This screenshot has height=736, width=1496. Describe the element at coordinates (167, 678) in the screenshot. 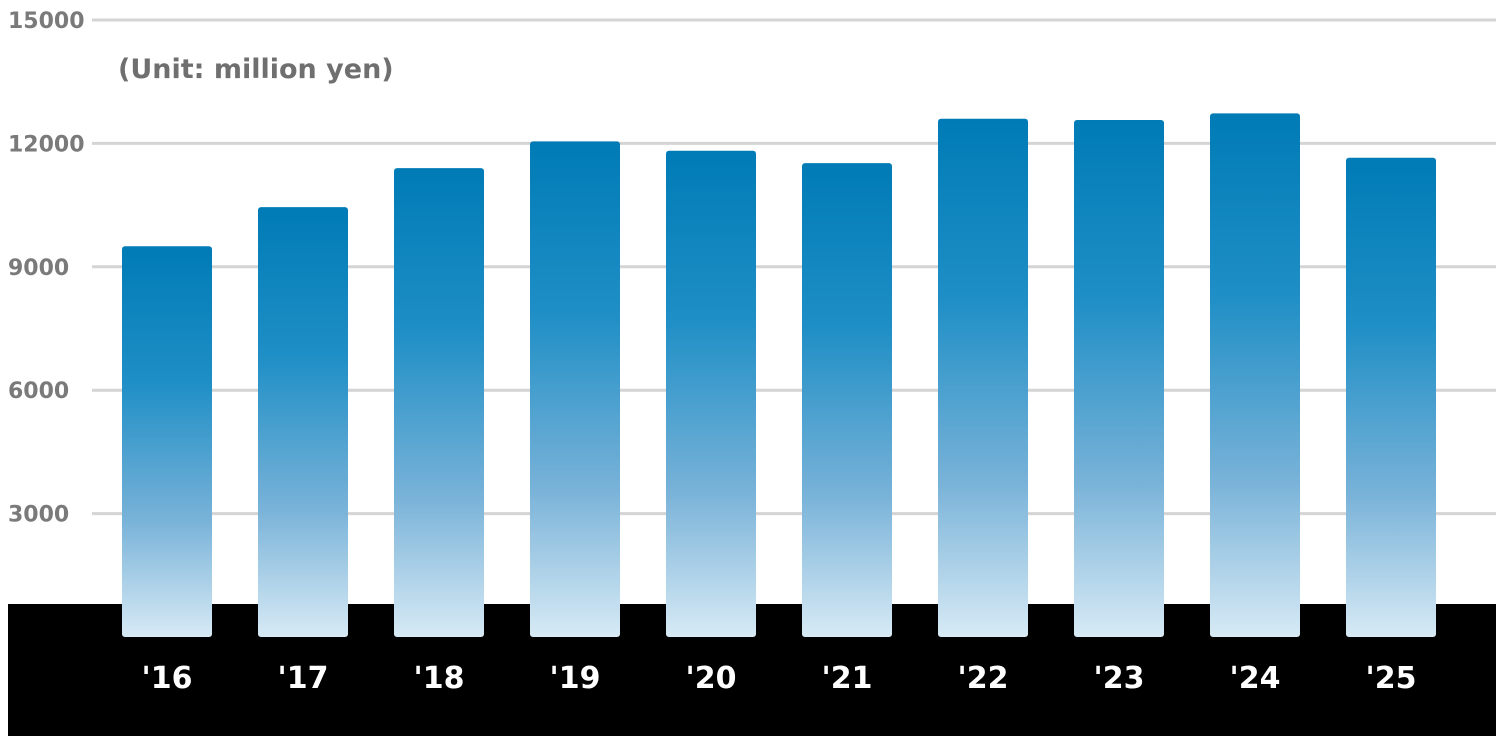

I see `x-tick-label: '16` at that location.